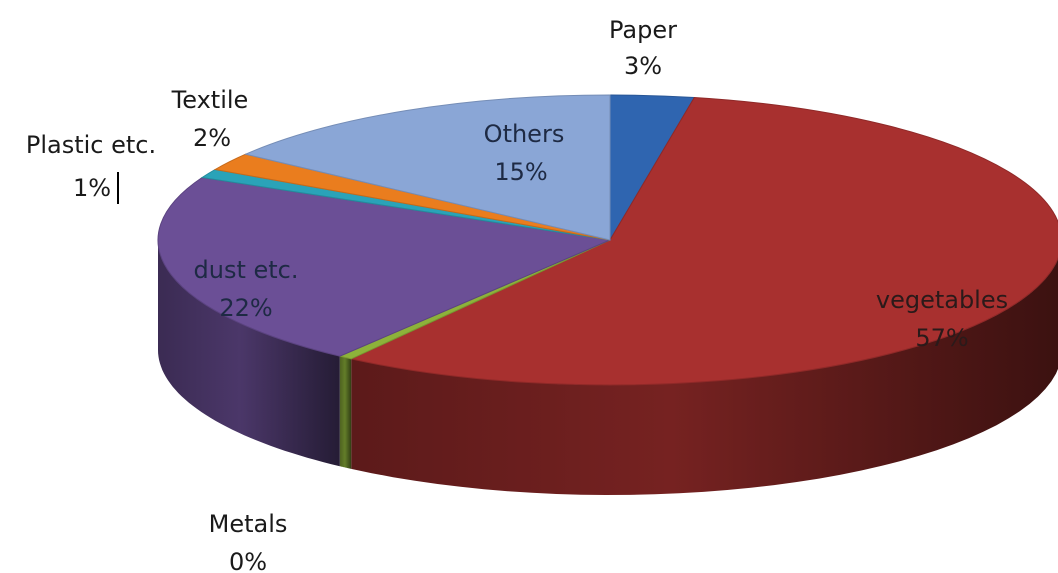 Image resolution: width=1058 pixels, height=573 pixels. Describe the element at coordinates (248, 524) in the screenshot. I see `slice-label-metals: Metals` at that location.